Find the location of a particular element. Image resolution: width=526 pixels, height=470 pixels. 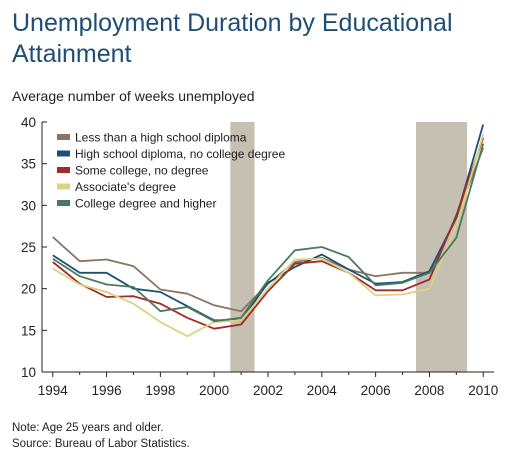

legend-label-4: Associate's degree is located at coordinates (125, 187).